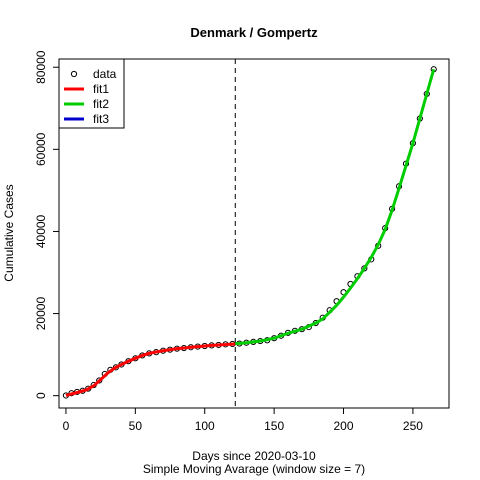 The width and height of the screenshot is (480, 480). What do you see at coordinates (254, 32) in the screenshot?
I see `chart-title: Denmark / Gompertz` at bounding box center [254, 32].